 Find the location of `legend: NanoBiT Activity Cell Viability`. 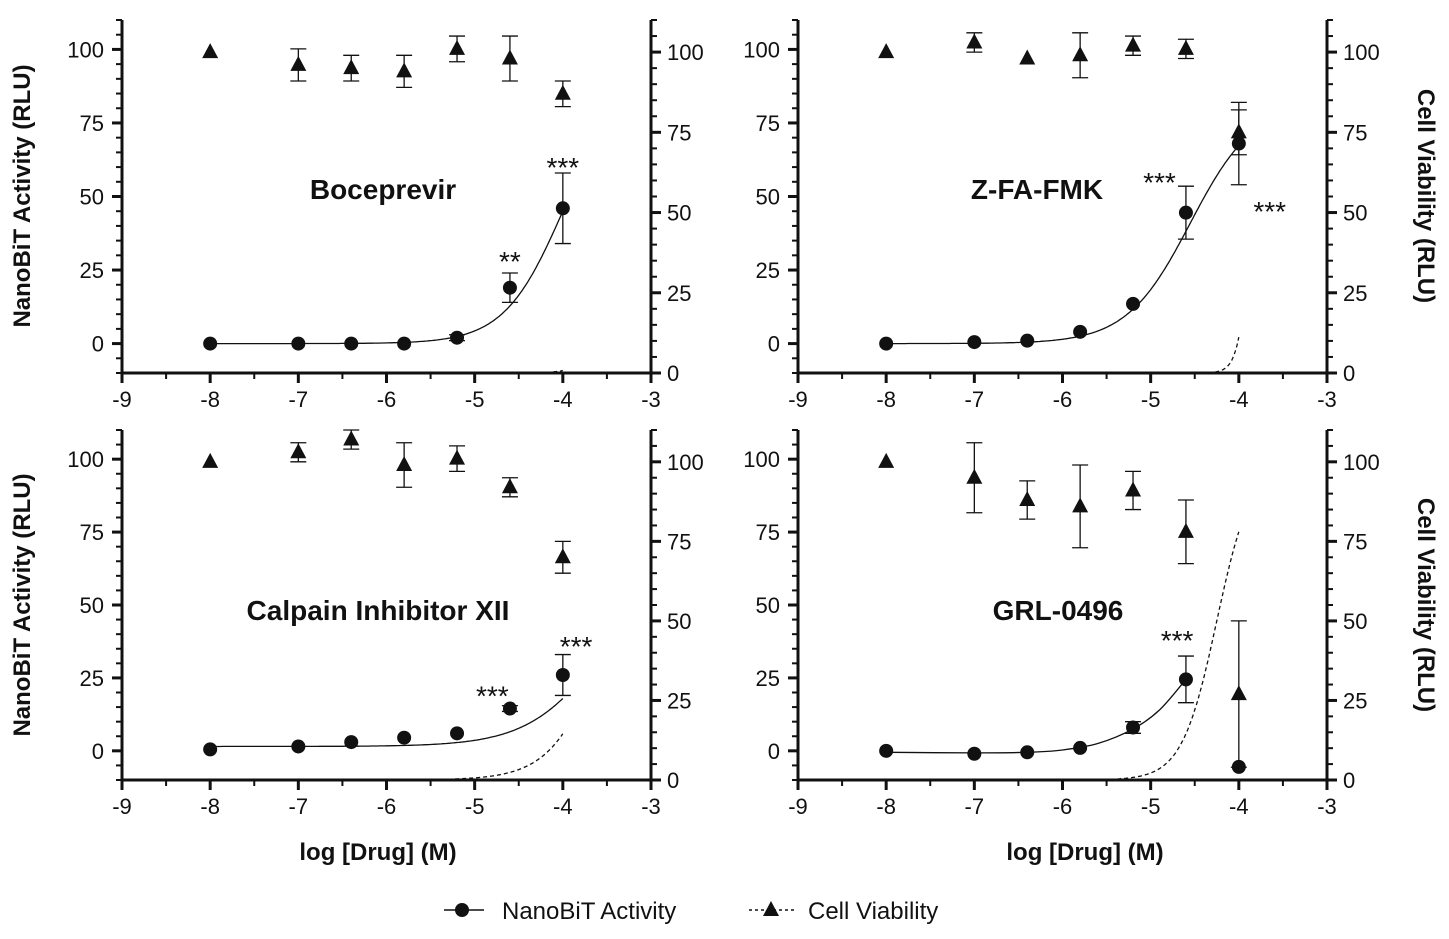

legend: NanoBiT Activity Cell Viability is located at coordinates (691, 911).